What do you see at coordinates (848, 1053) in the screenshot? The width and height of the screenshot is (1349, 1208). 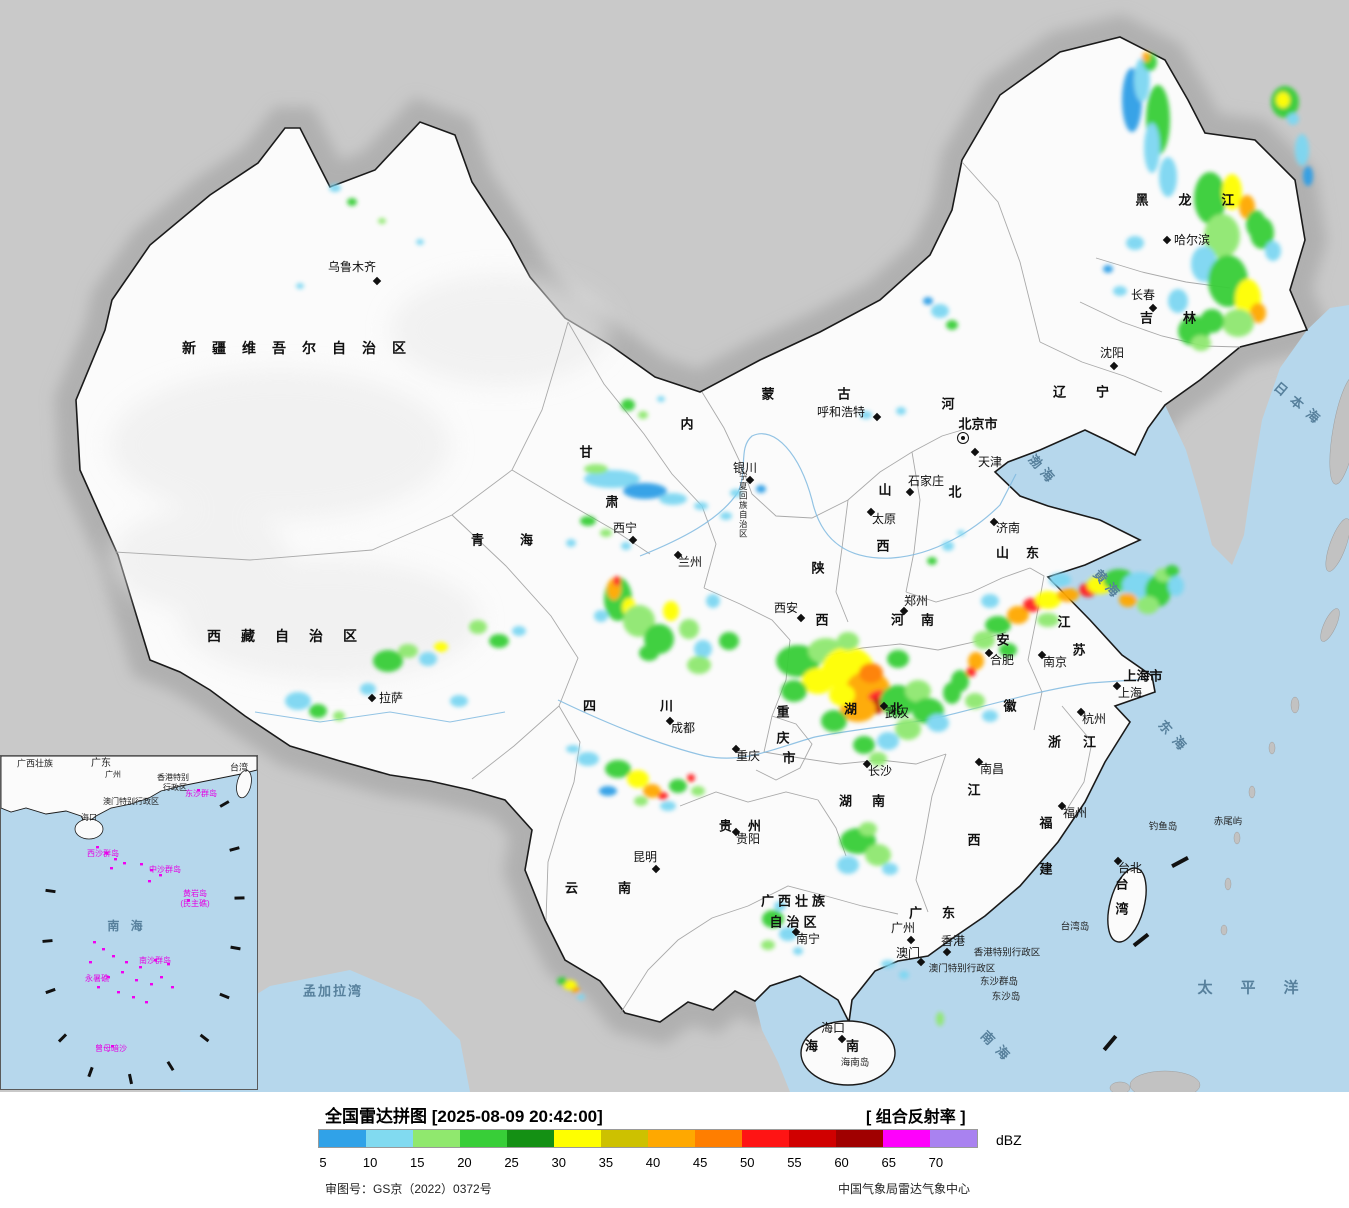 I see `hainan-island` at bounding box center [848, 1053].